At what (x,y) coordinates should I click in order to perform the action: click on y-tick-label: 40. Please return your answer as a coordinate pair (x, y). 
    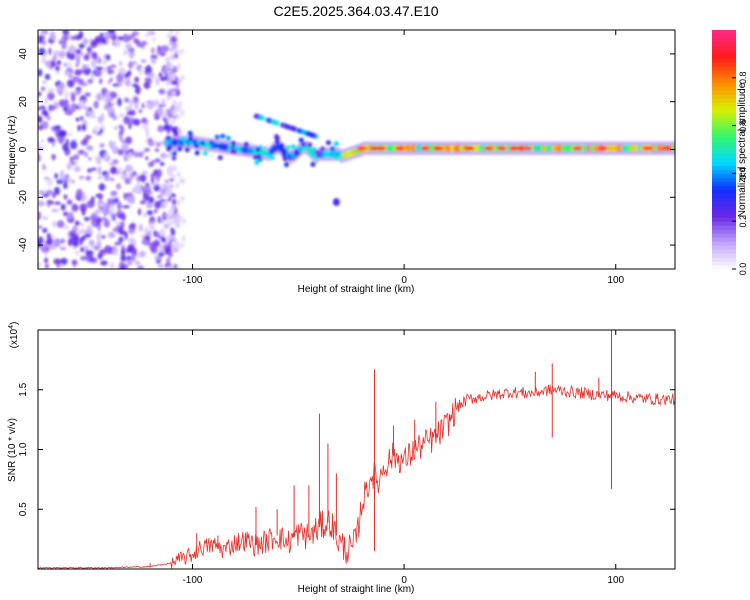
    Looking at the image, I should click on (23, 54).